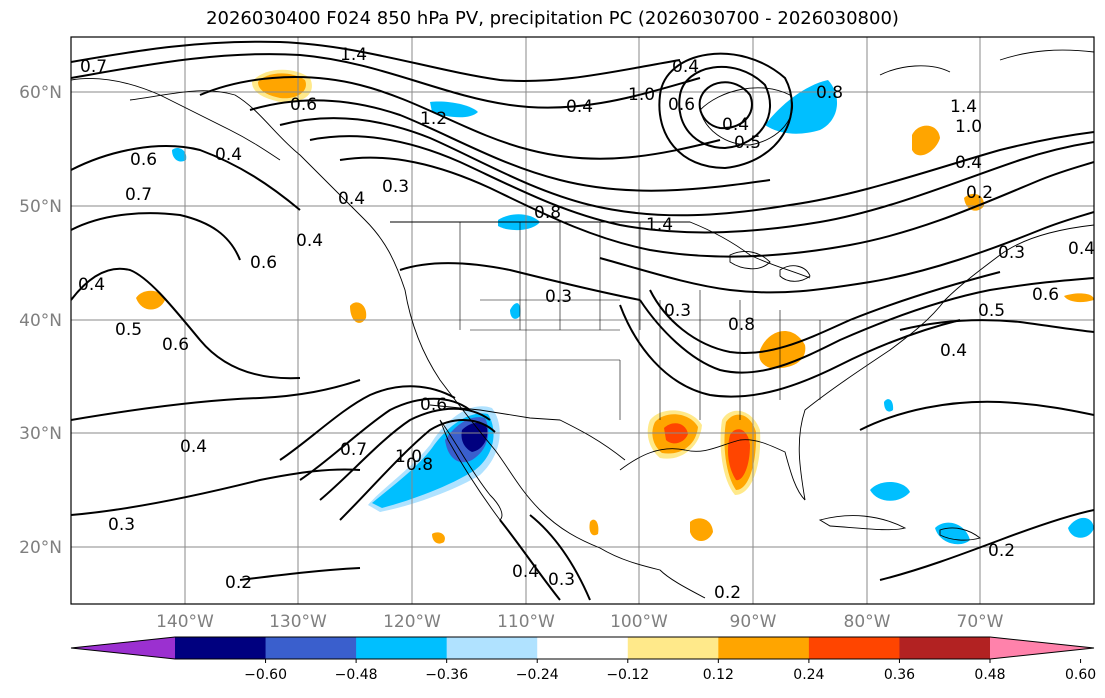 This screenshot has height=698, width=1105. Describe the element at coordinates (600, 250) in the screenshot. I see `canada-us-border` at that location.